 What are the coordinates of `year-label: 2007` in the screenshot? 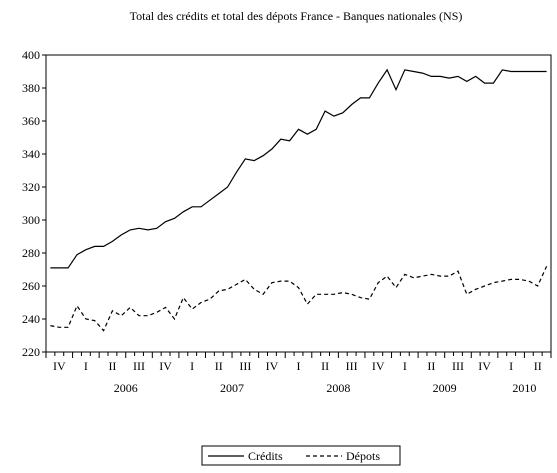 It's located at (232, 388).